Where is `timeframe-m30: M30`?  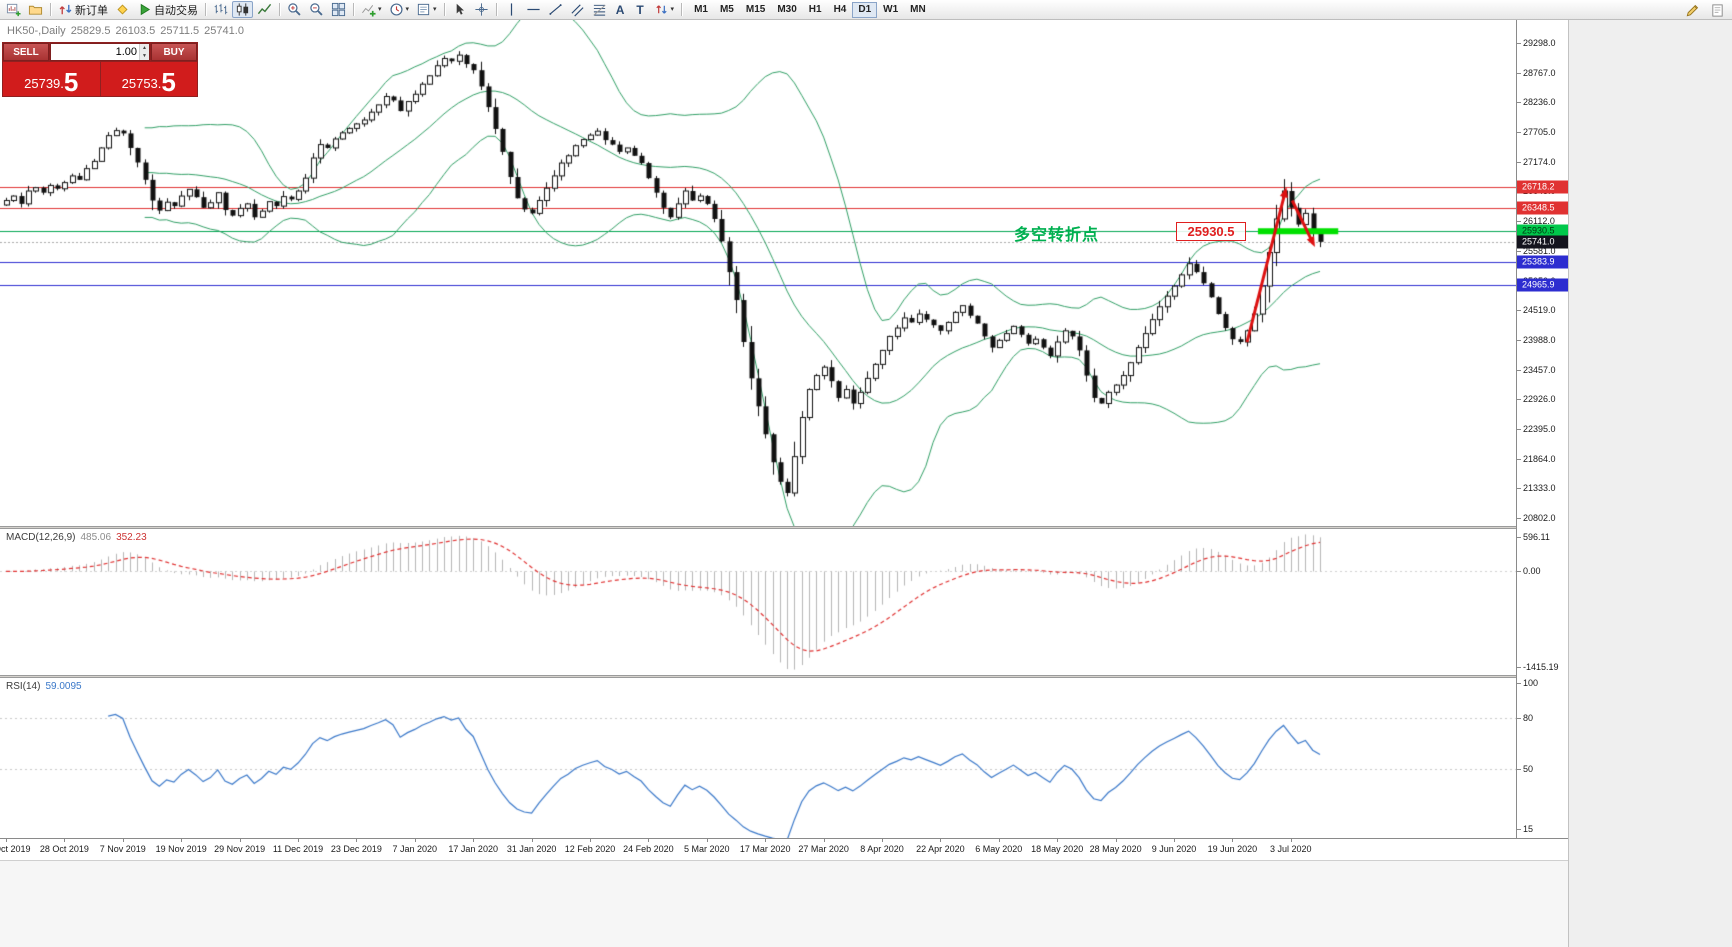 timeframe-m30: M30 is located at coordinates (786, 10).